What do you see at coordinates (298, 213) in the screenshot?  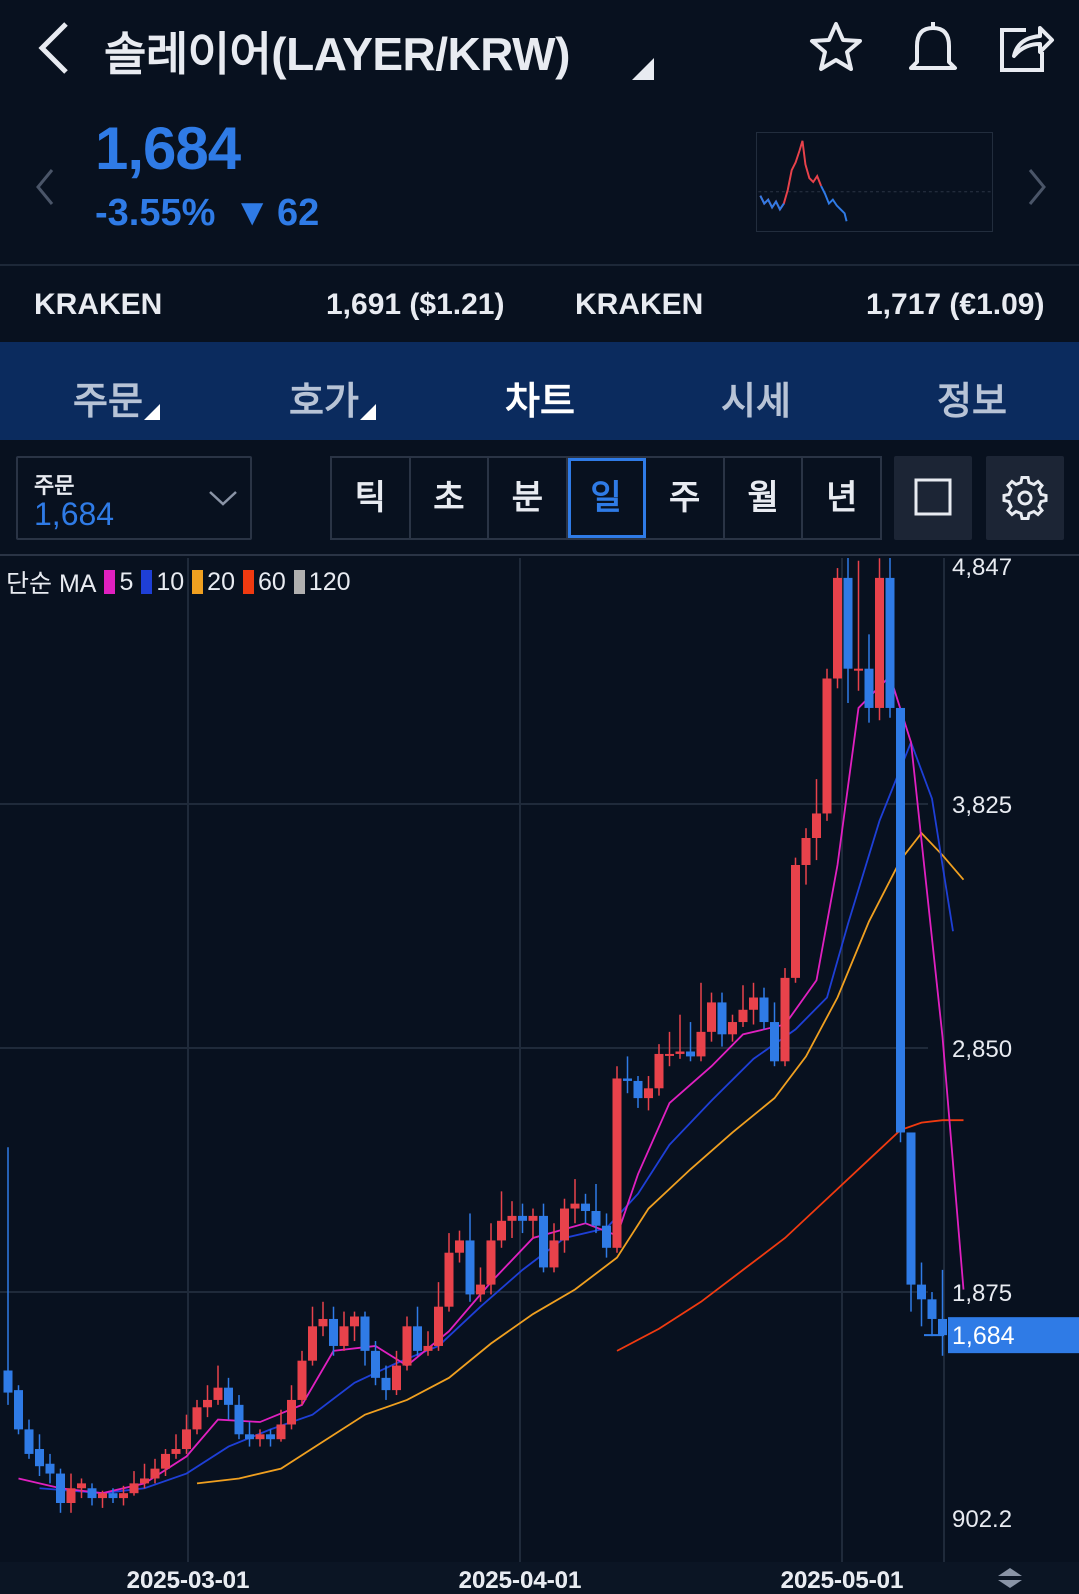 I see `change-amount: 62` at bounding box center [298, 213].